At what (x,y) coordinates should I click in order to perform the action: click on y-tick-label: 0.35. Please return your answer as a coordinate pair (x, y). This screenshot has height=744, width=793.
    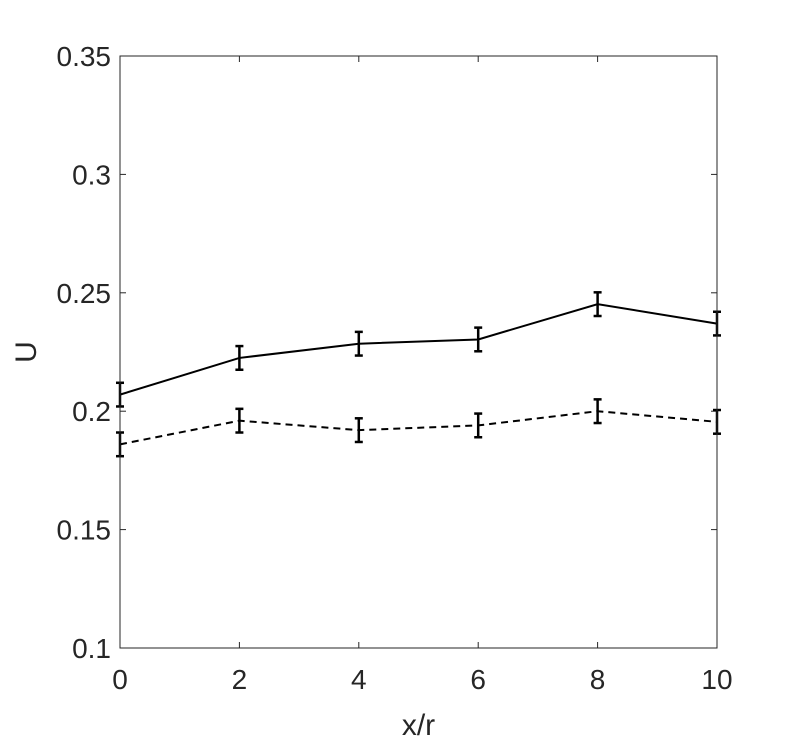
    Looking at the image, I should click on (84, 56).